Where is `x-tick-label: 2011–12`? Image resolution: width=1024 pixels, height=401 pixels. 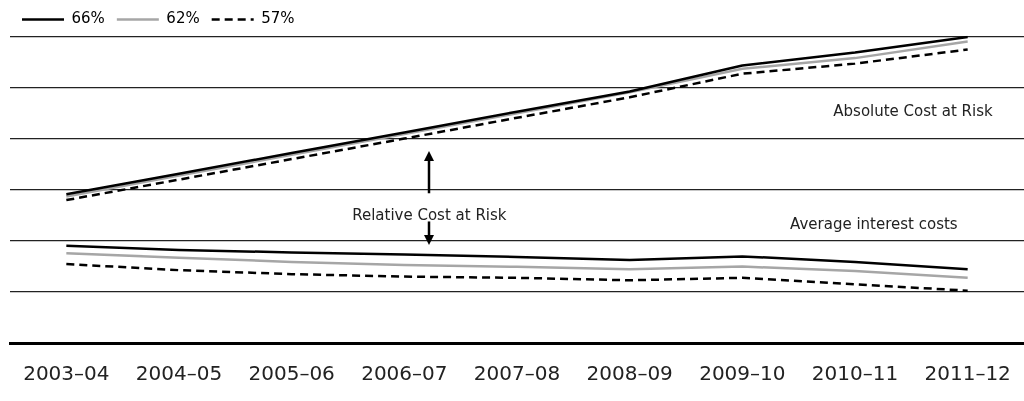 x-tick-label: 2011–12 is located at coordinates (967, 373).